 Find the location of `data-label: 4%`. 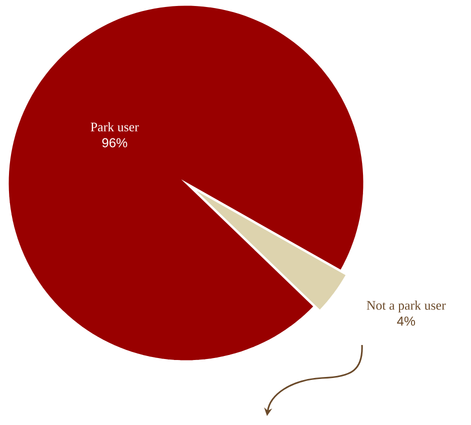

data-label: 4% is located at coordinates (406, 321).